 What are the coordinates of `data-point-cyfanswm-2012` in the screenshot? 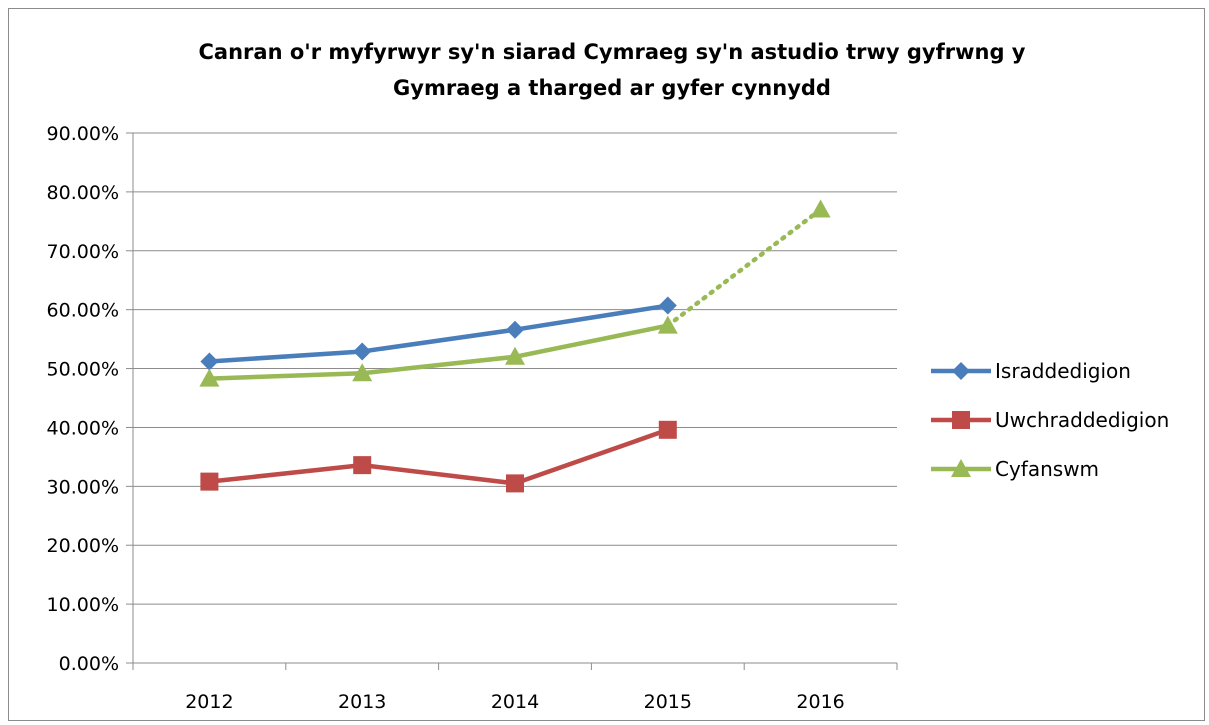 It's located at (209, 377).